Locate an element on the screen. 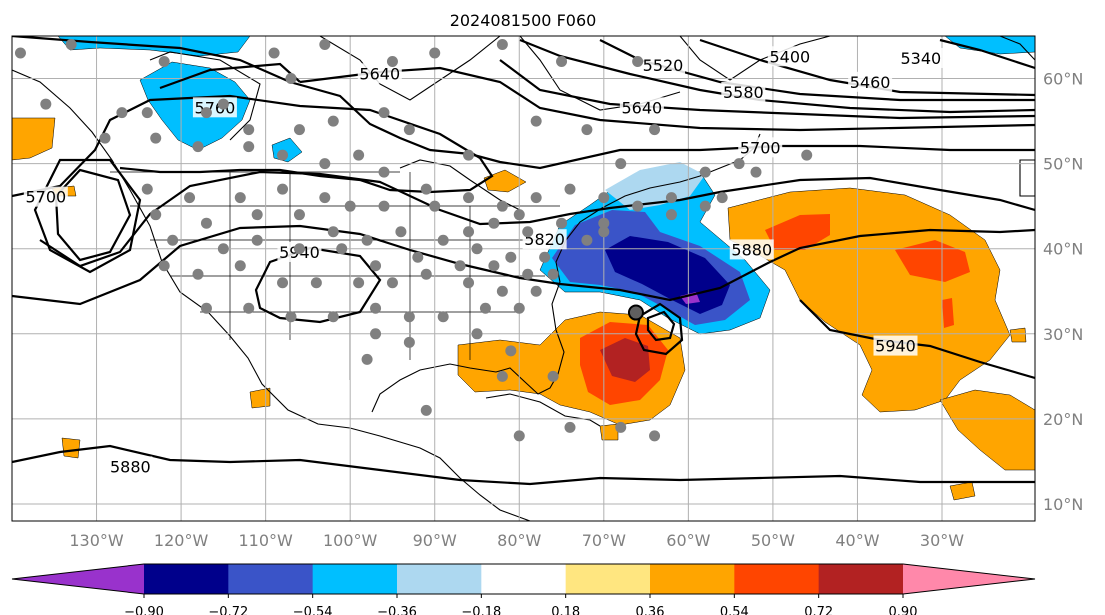 This screenshot has height=615, width=1105. colorbar-label: 0.54 is located at coordinates (734, 610).